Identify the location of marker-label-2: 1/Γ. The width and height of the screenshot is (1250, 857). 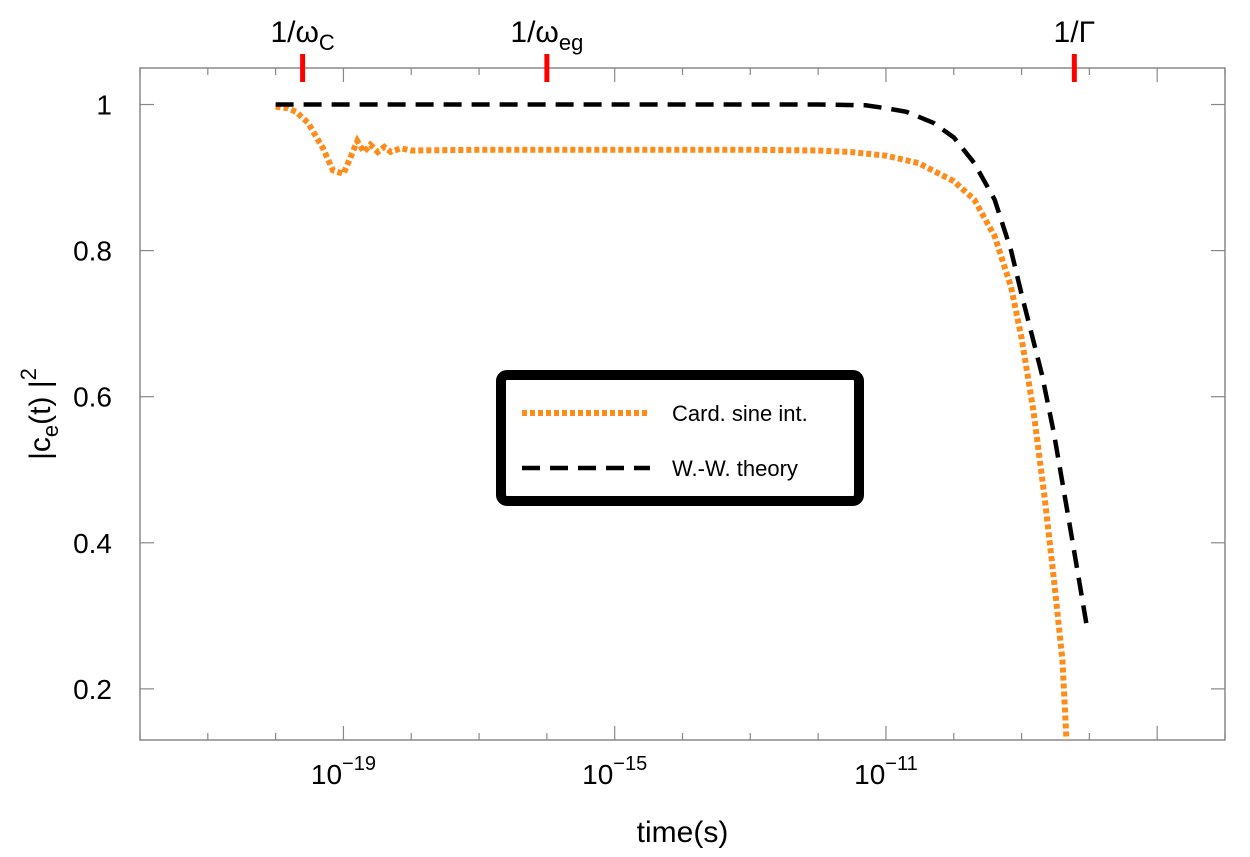
(1075, 32).